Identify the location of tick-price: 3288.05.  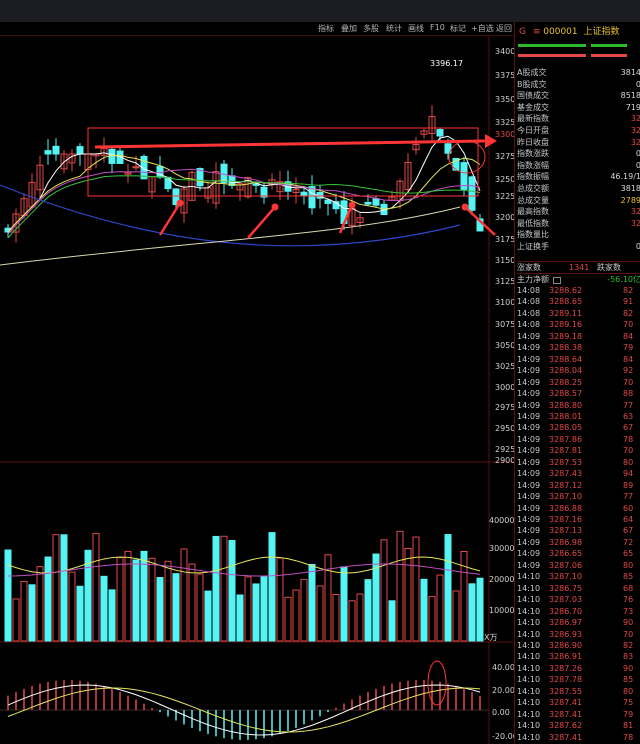
(566, 428).